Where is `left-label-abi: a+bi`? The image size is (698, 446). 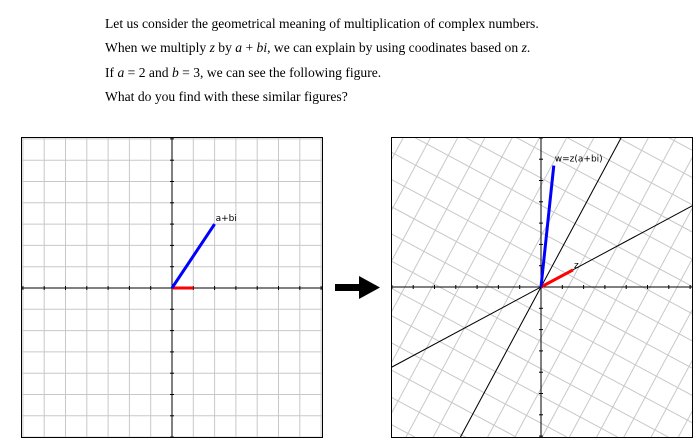 left-label-abi: a+bi is located at coordinates (226, 219).